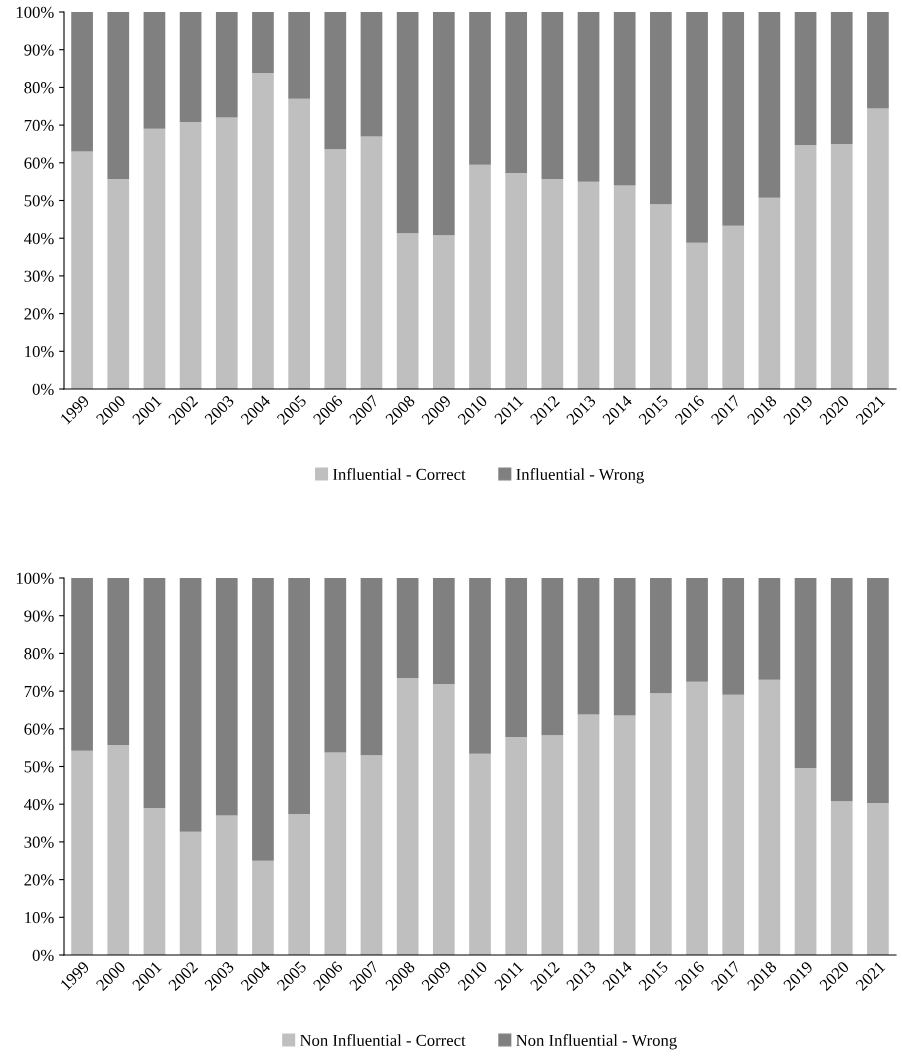 This screenshot has height=1057, width=902. I want to click on y-tick-label: 100%, so click(35, 12).